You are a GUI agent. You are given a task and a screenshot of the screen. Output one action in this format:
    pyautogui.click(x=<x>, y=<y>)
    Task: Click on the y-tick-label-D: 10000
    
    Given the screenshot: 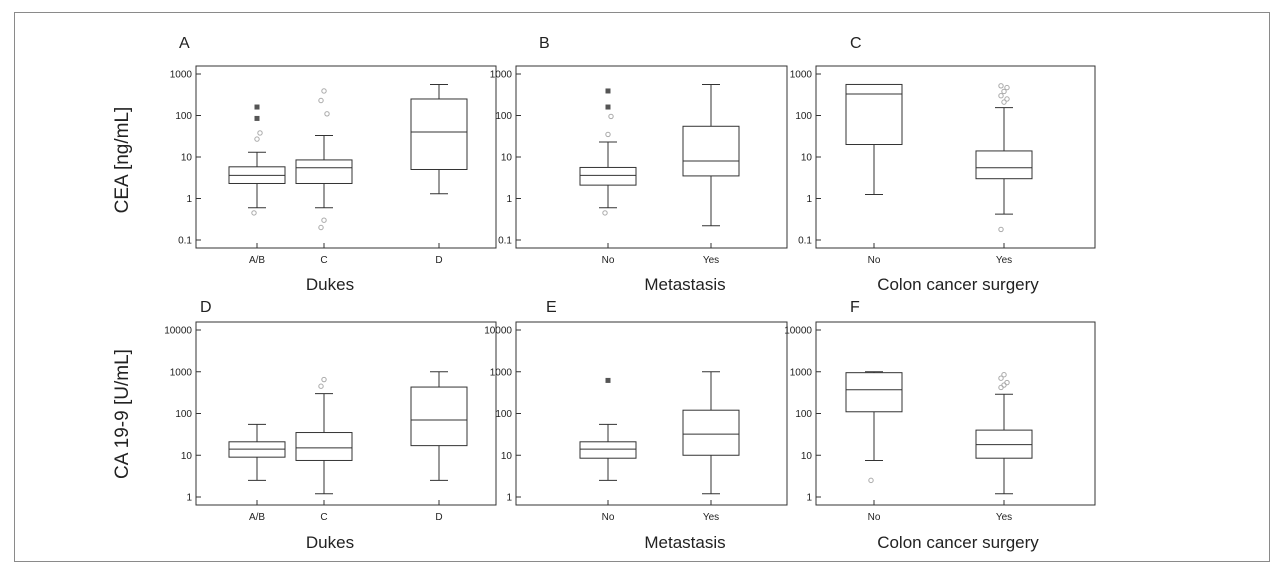 What is the action you would take?
    pyautogui.click(x=178, y=331)
    